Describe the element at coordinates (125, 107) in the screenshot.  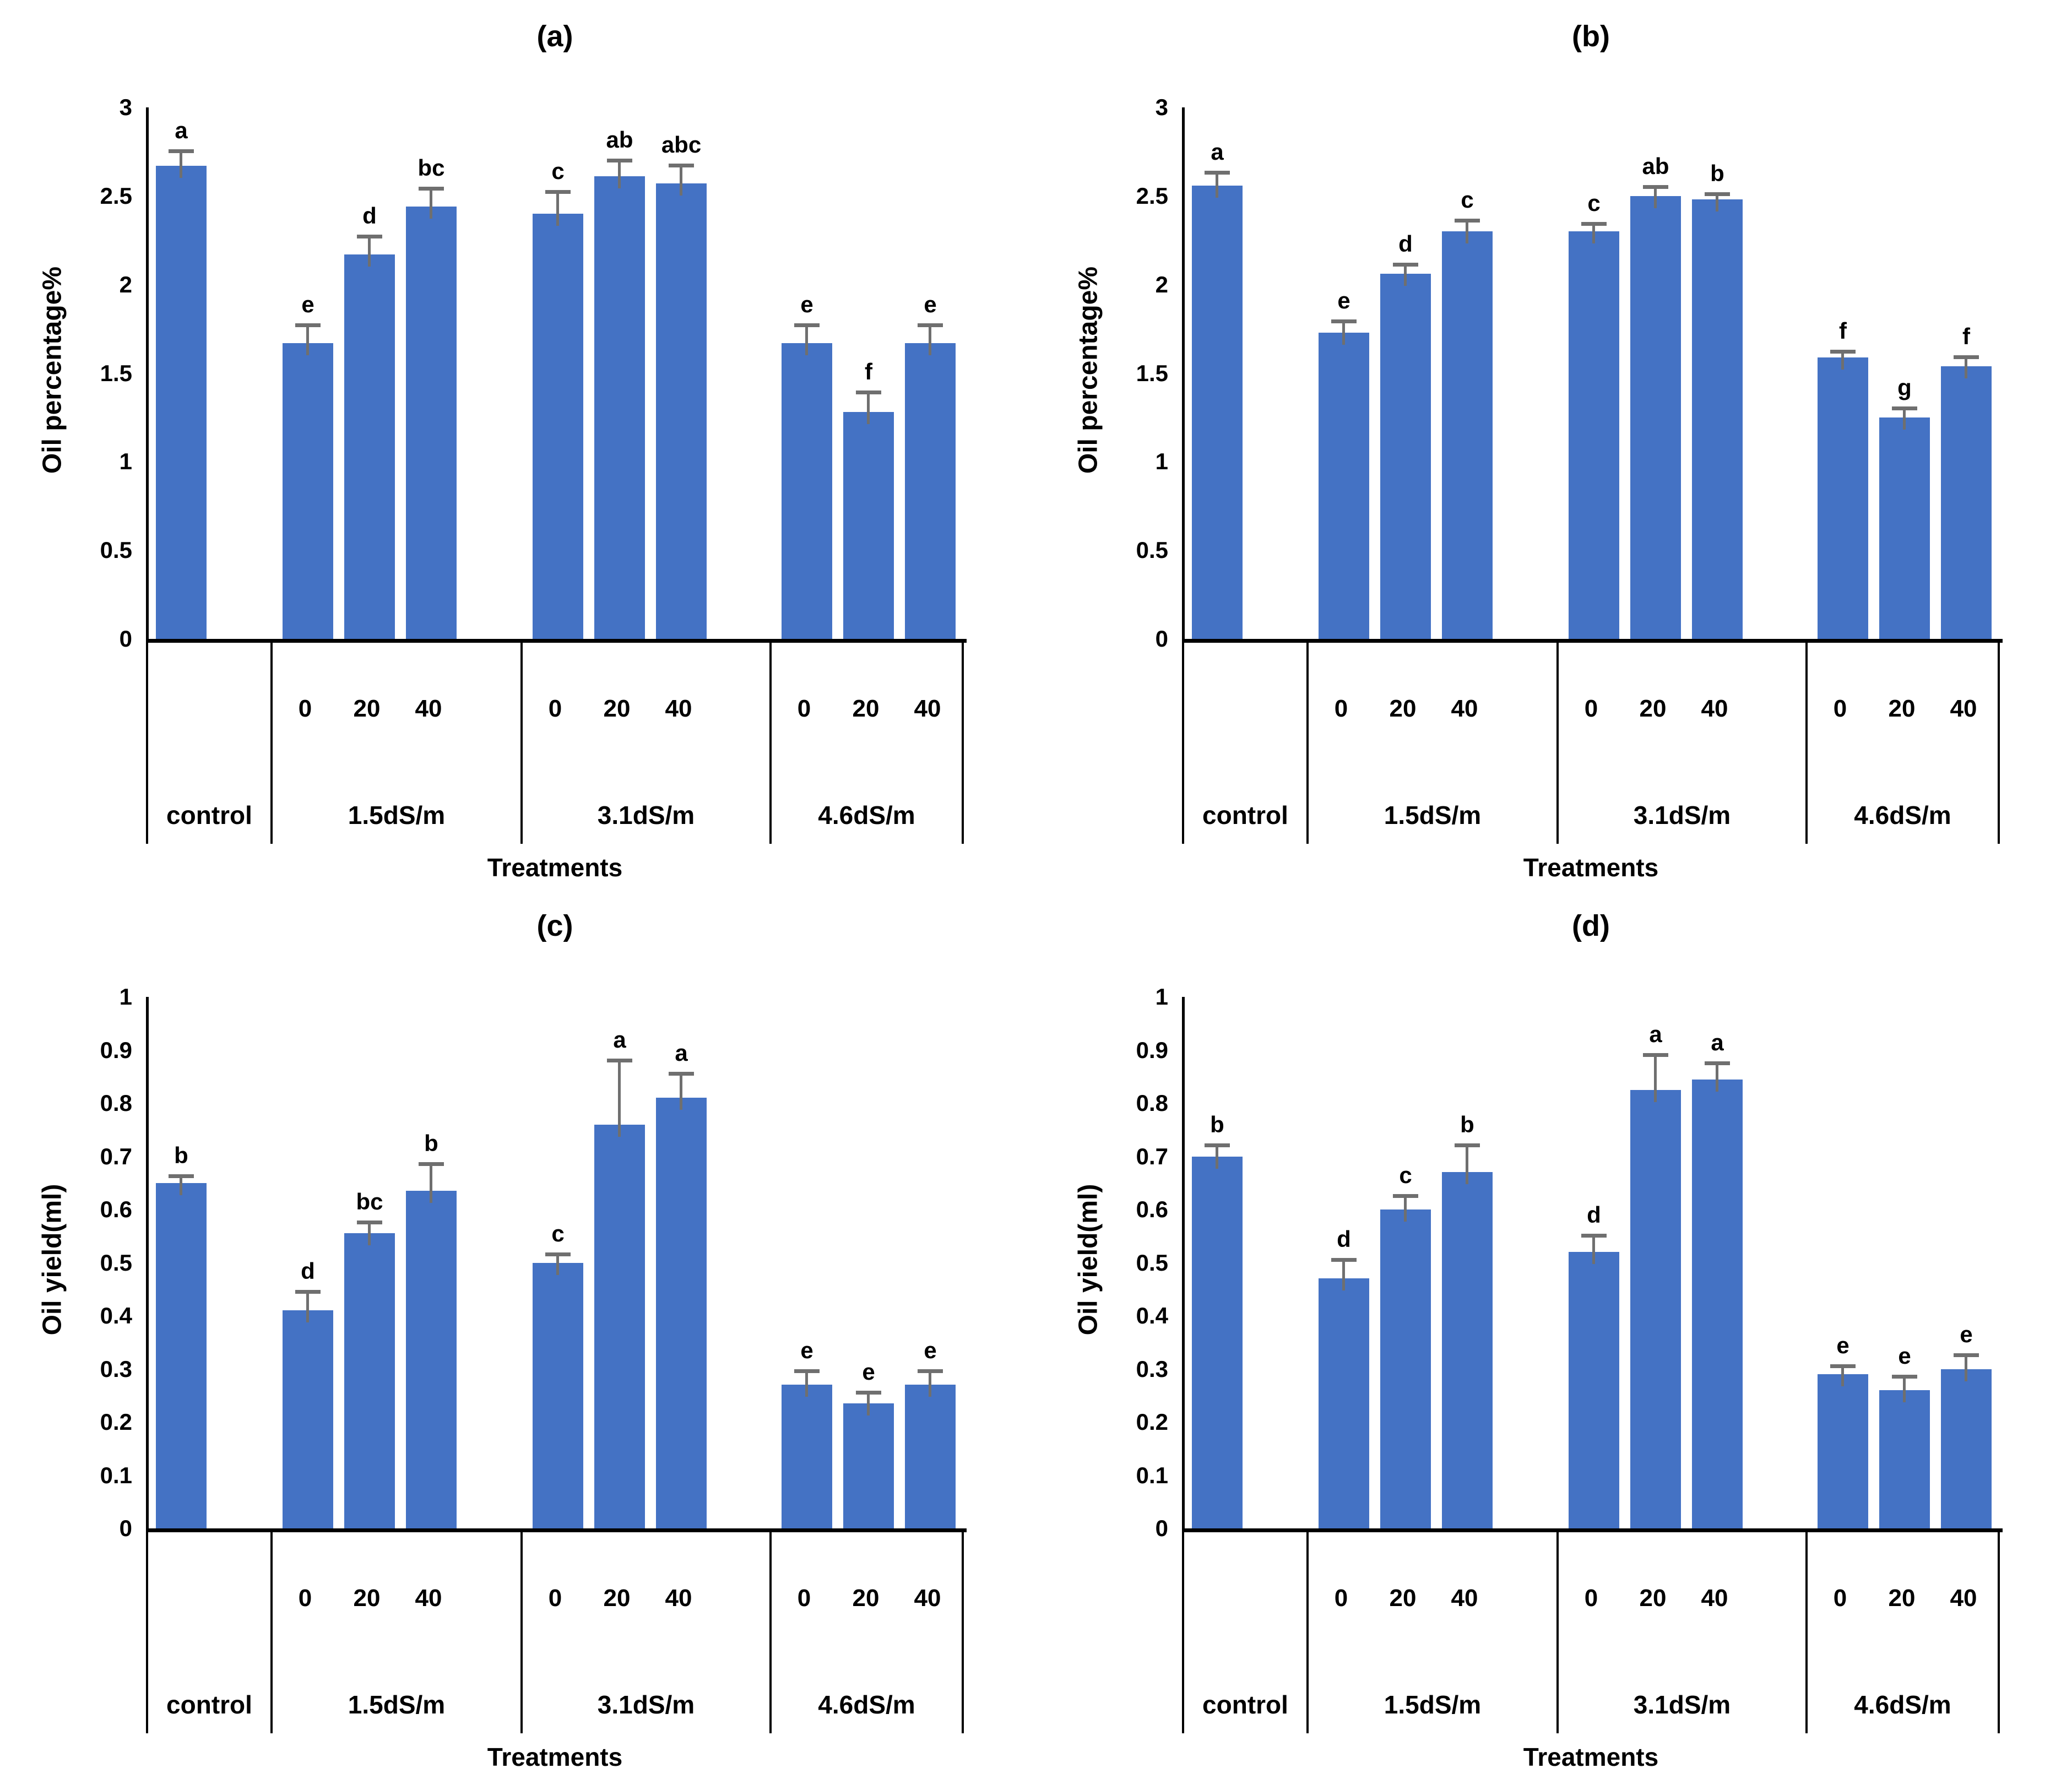
I see `y-tick-label: 3` at that location.